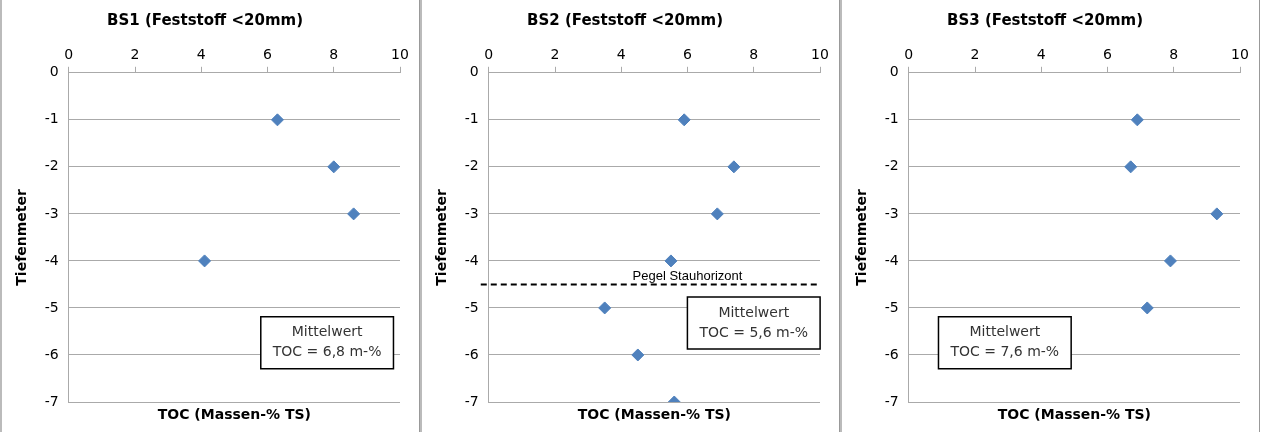 The image size is (1268, 432). What do you see at coordinates (205, 19) in the screenshot?
I see `chart-title: BS1 (Feststoff <20mm)` at bounding box center [205, 19].